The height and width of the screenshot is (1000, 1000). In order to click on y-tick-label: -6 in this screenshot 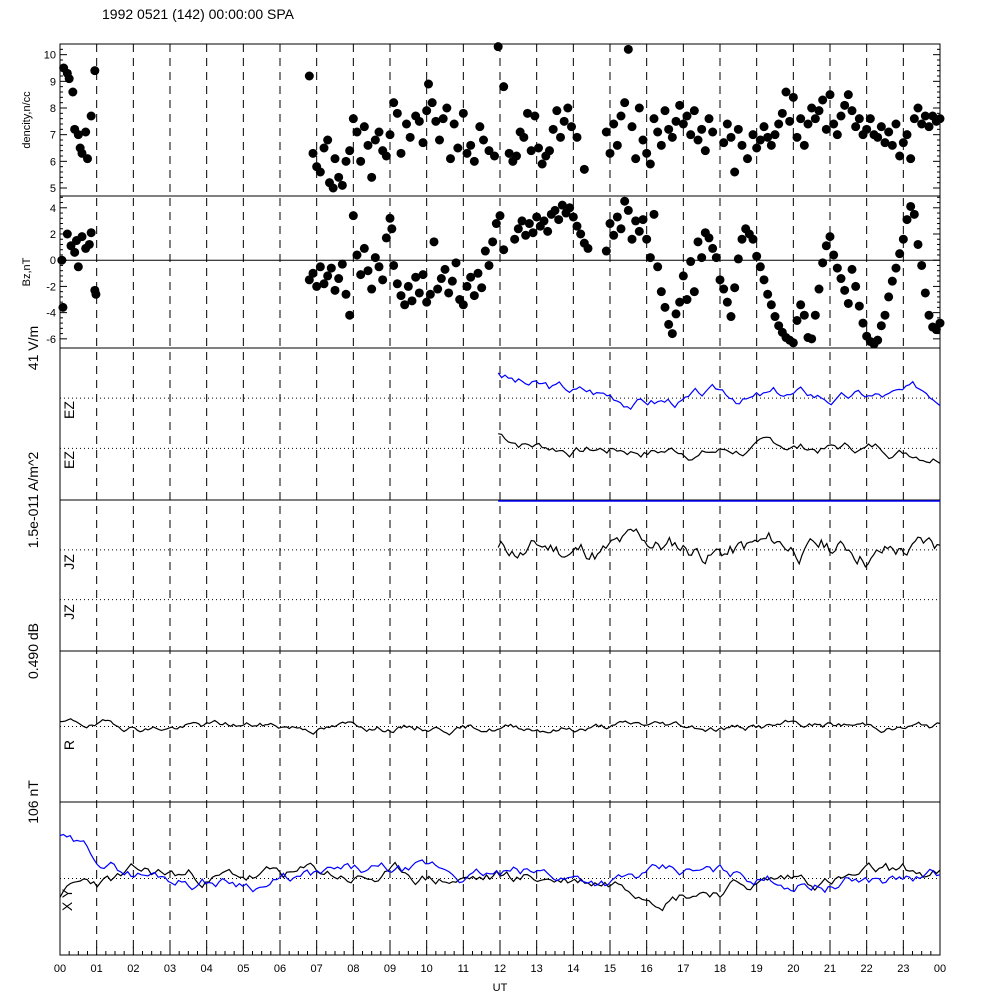, I will do `click(51, 340)`.